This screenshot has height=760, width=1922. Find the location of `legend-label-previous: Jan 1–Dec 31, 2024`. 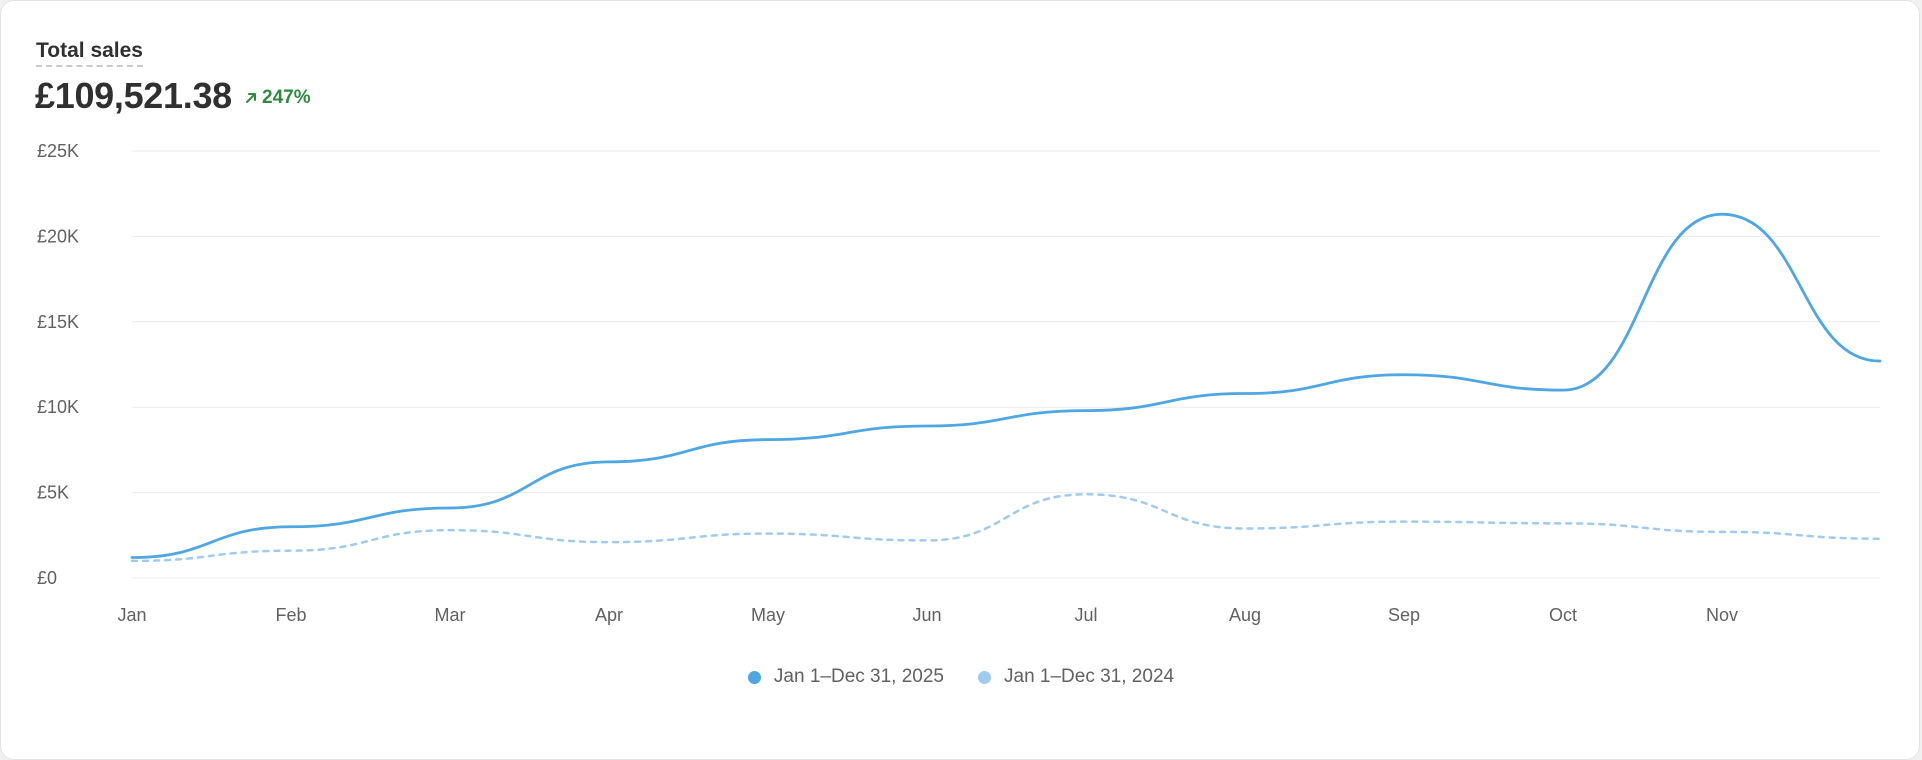

legend-label-previous: Jan 1–Dec 31, 2024 is located at coordinates (1089, 676).